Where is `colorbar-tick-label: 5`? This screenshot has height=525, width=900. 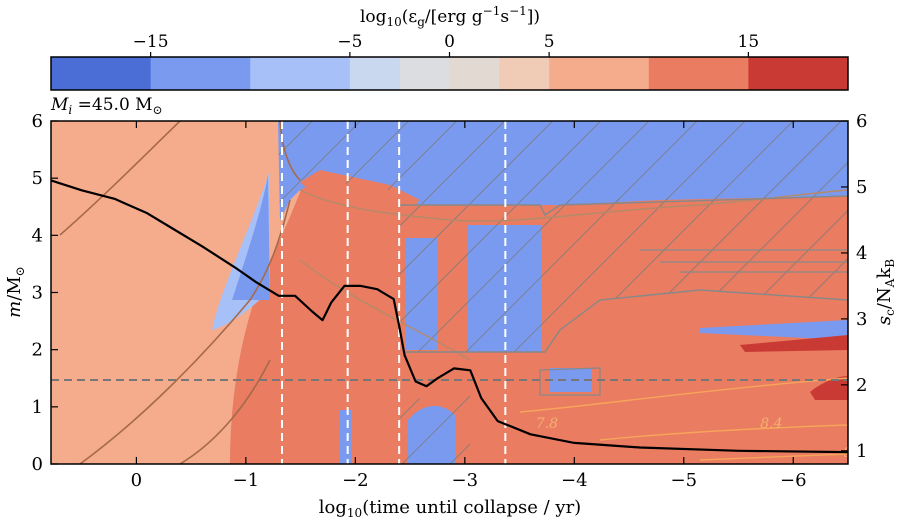
colorbar-tick-label: 5 is located at coordinates (549, 42).